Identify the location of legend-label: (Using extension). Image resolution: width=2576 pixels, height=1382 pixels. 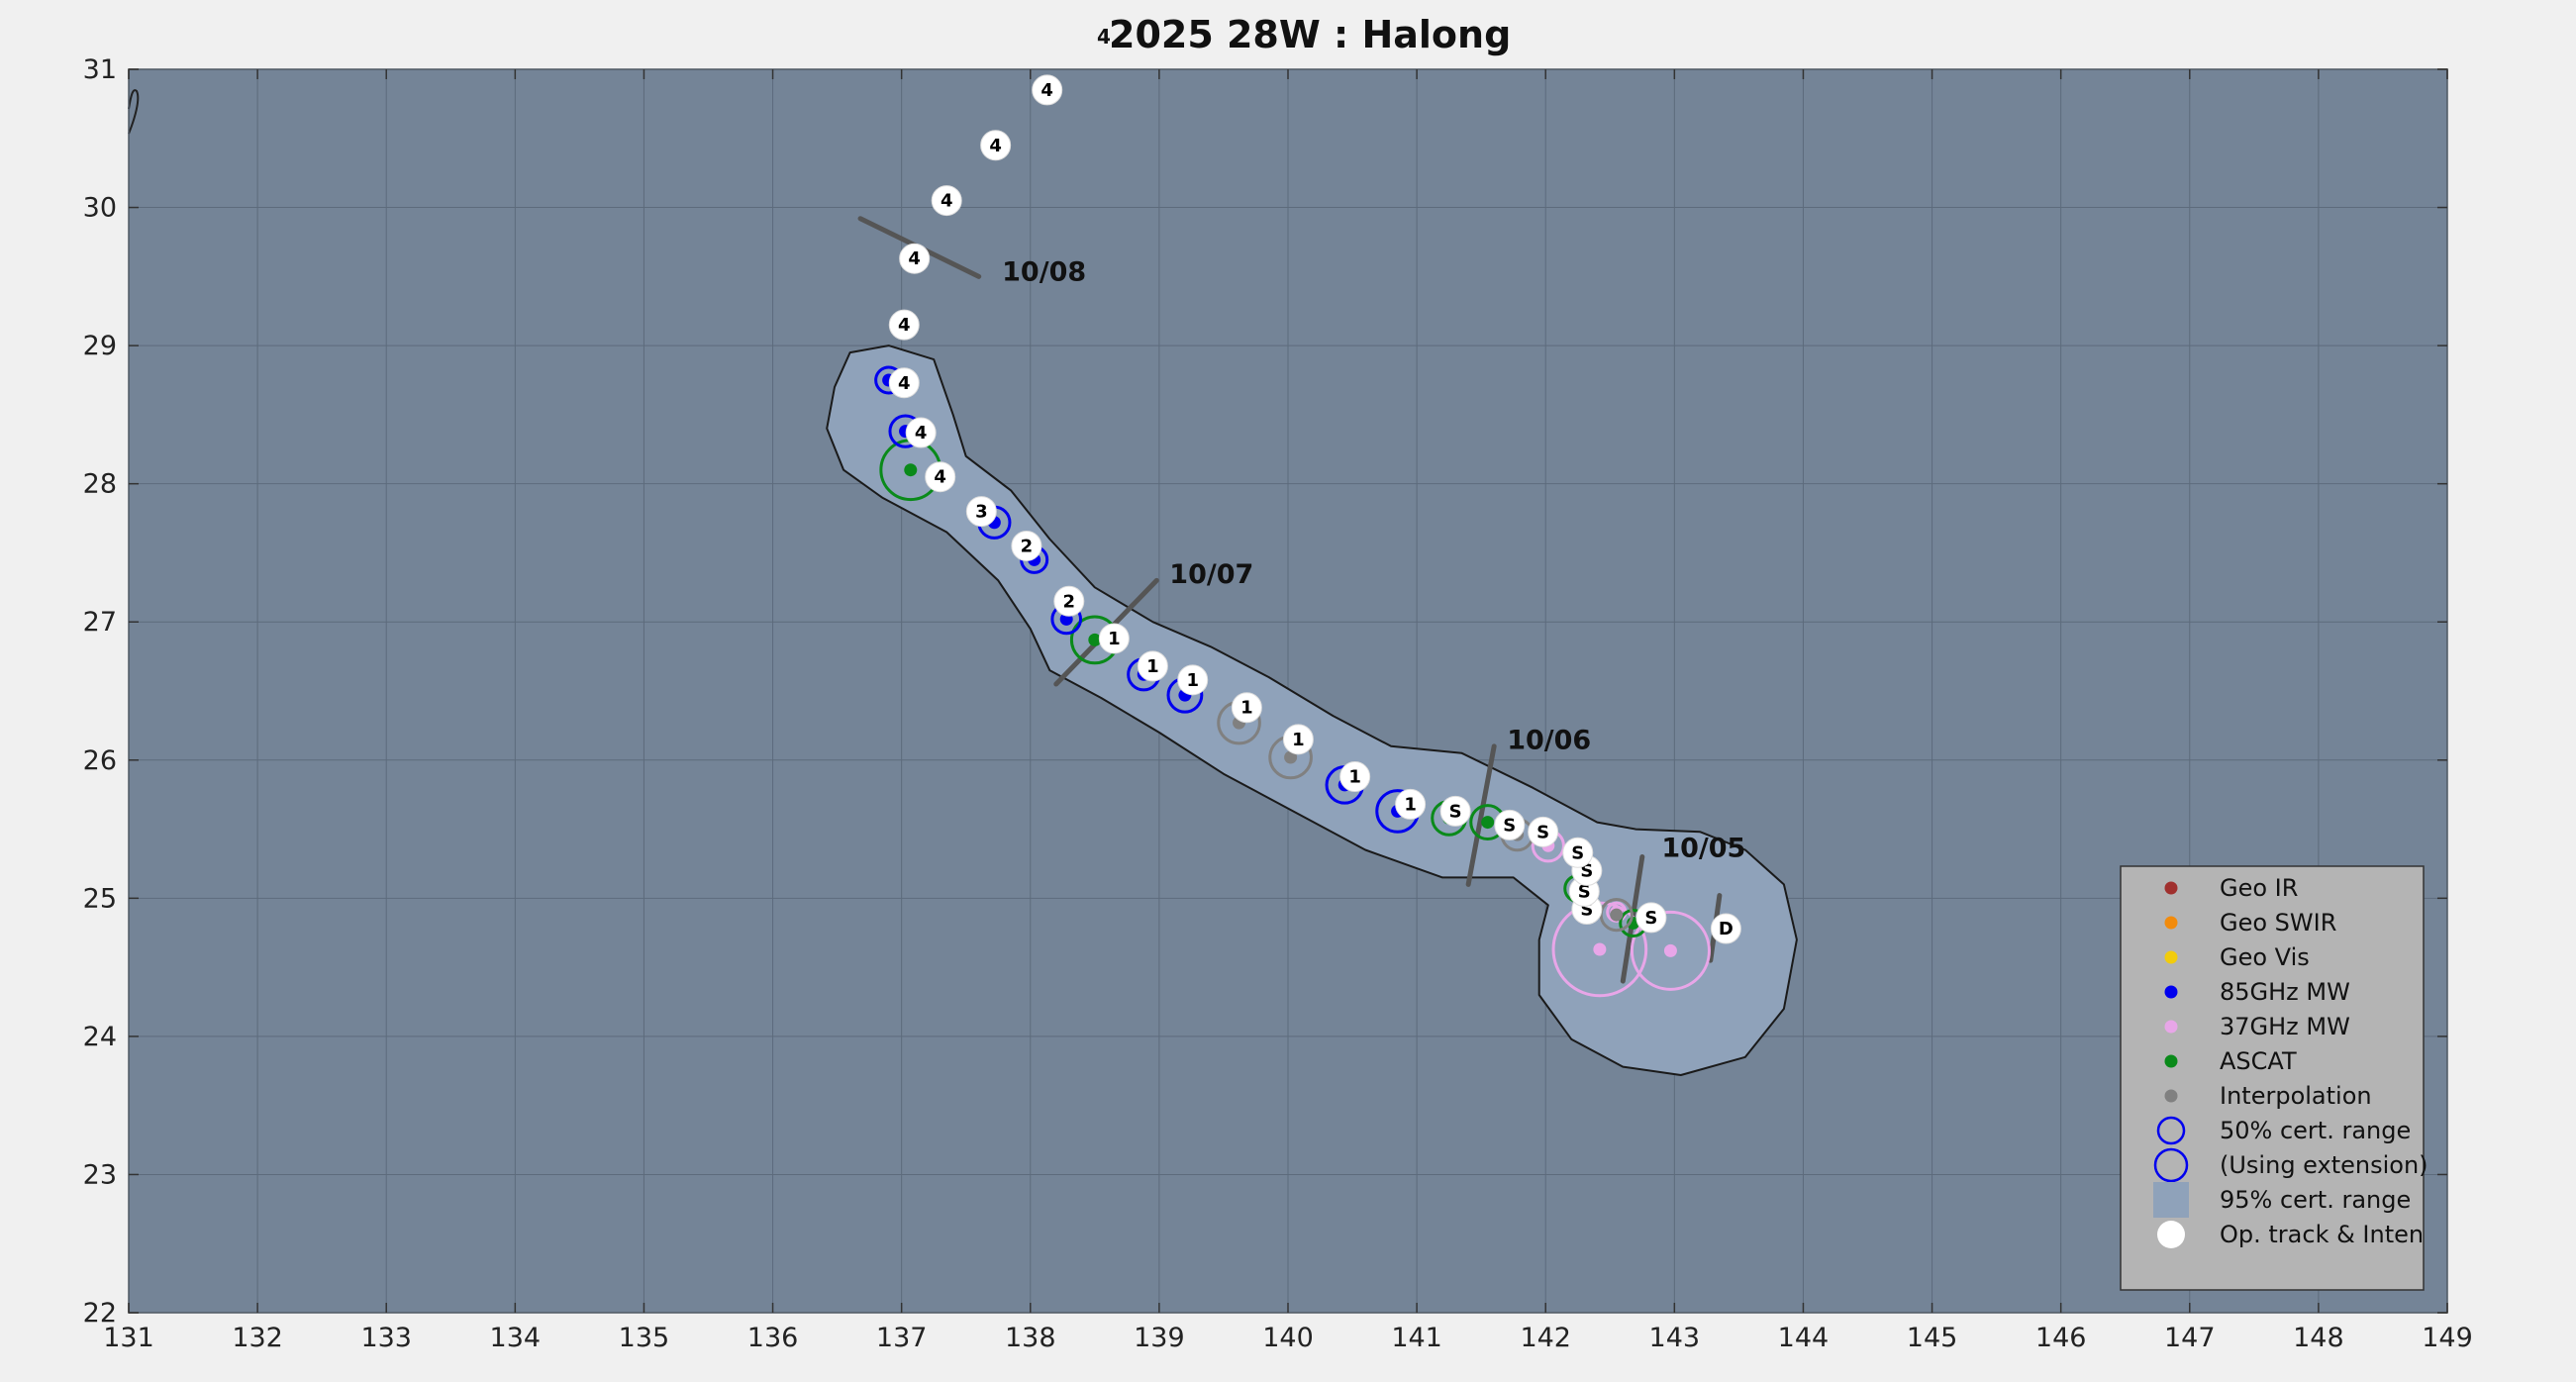
(2324, 1165).